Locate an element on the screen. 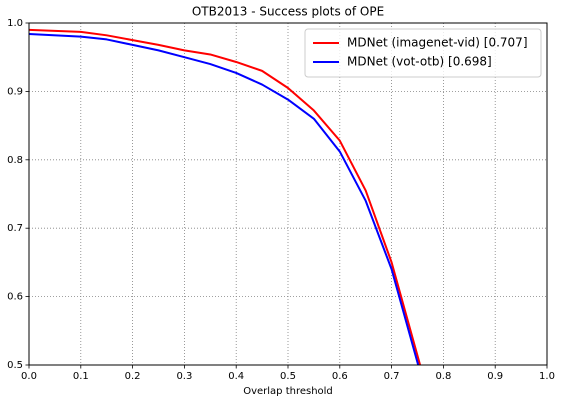 The image size is (562, 404). y-tick-label: 0.7 is located at coordinates (15, 228).